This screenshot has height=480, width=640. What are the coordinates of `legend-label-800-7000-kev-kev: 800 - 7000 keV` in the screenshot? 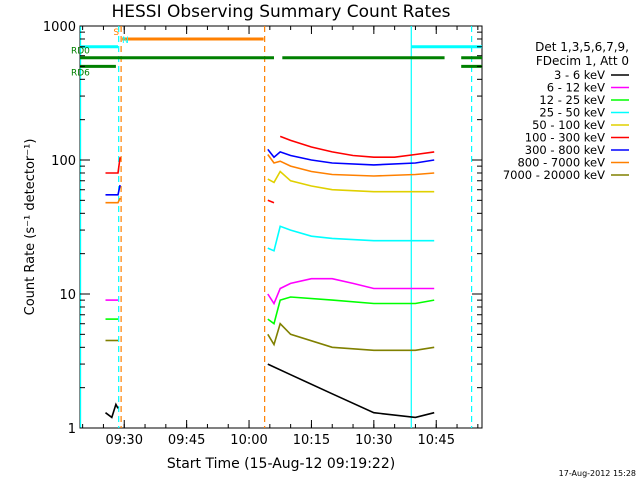 It's located at (561, 163).